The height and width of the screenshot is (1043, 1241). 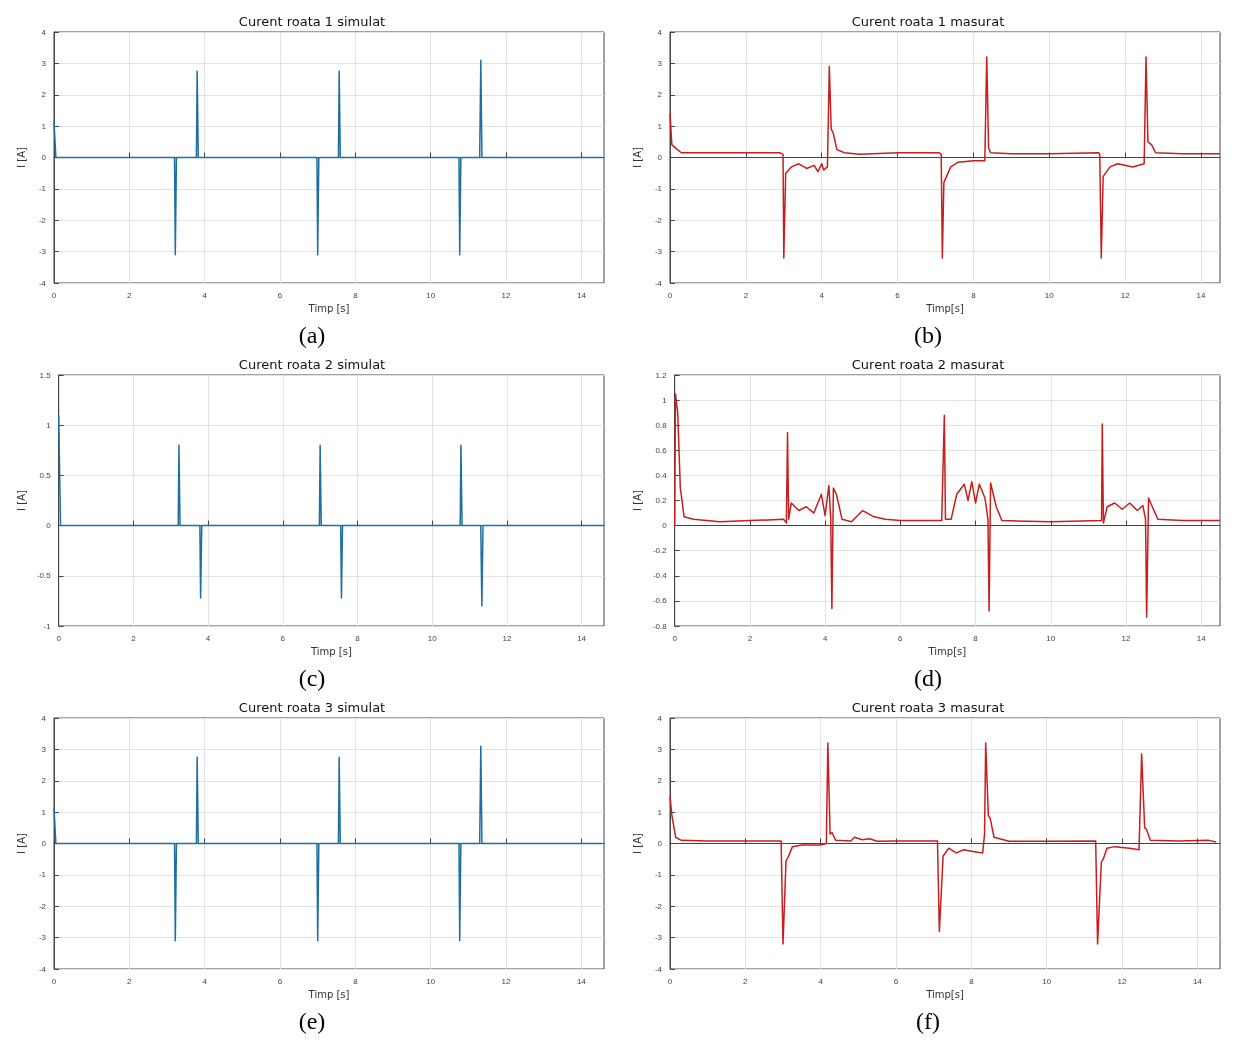 I want to click on text: (c), so click(x=312, y=678).